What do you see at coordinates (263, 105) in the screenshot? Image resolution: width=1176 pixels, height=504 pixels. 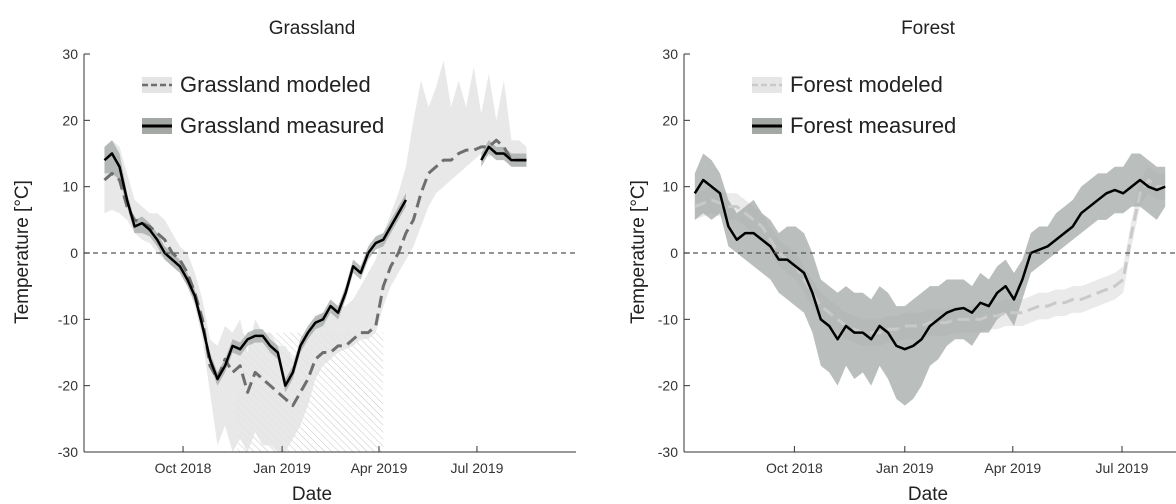 I see `grassland-legend: Grassland modeled Grassland measured` at bounding box center [263, 105].